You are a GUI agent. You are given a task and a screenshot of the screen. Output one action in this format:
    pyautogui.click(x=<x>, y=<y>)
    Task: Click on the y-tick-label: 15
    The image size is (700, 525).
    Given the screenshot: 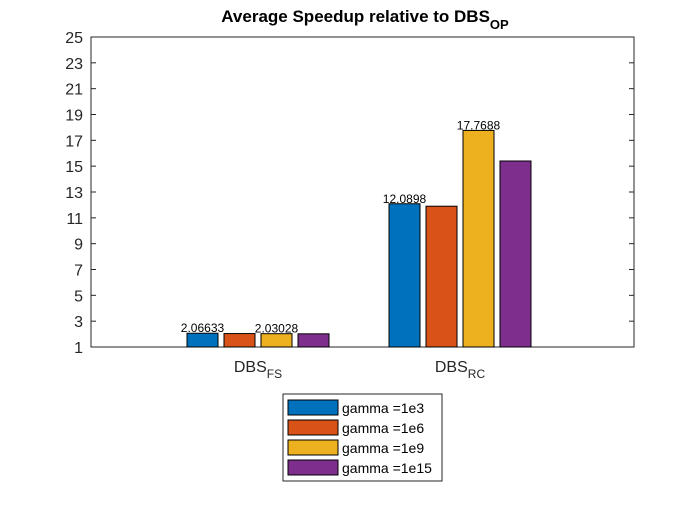 What is the action you would take?
    pyautogui.click(x=74, y=167)
    